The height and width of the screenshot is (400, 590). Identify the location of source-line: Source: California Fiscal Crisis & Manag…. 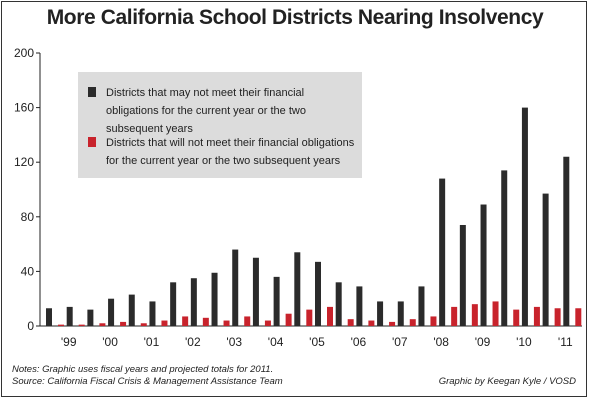
(147, 381).